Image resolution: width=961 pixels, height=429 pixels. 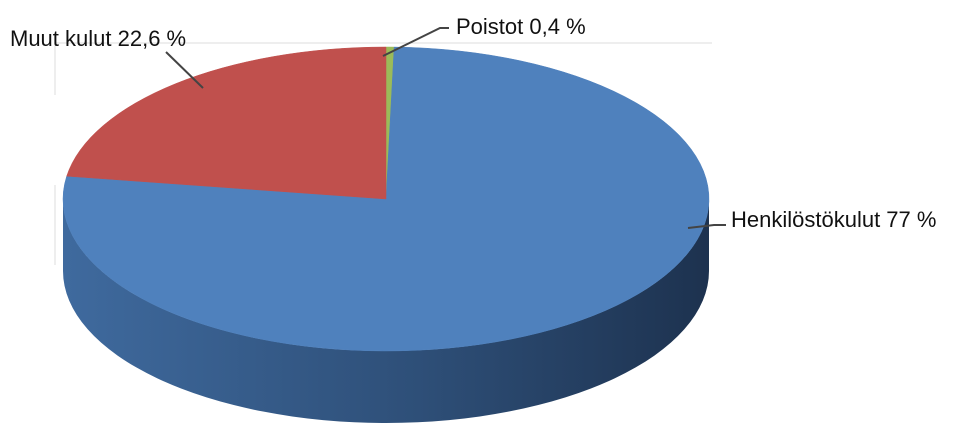 I want to click on data-label-henkilostokulut: Henkilöstökulut 77 %, so click(x=833, y=219).